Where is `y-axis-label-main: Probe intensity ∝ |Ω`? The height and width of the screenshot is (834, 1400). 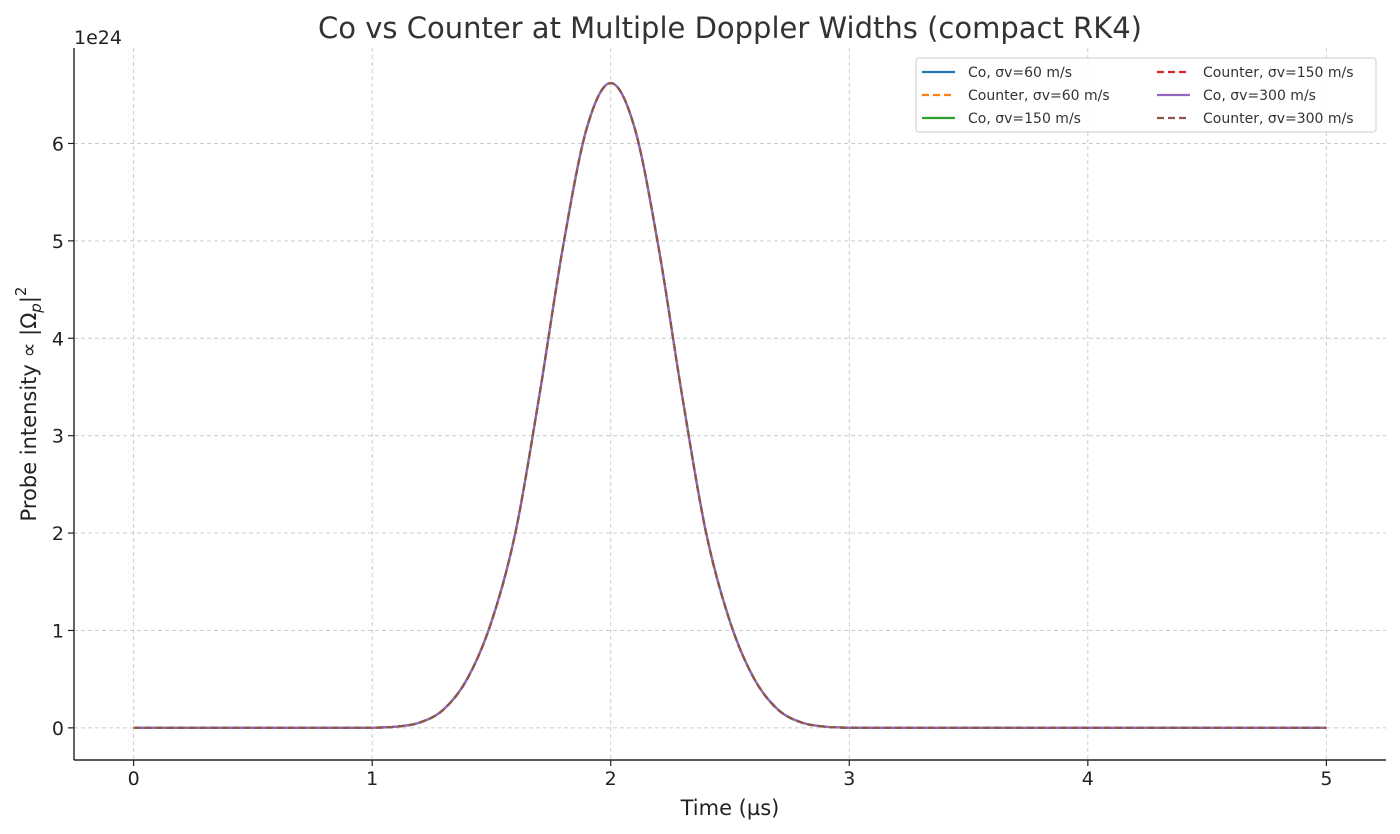
y-axis-label-main: Probe intensity ∝ |Ω is located at coordinates (29, 417).